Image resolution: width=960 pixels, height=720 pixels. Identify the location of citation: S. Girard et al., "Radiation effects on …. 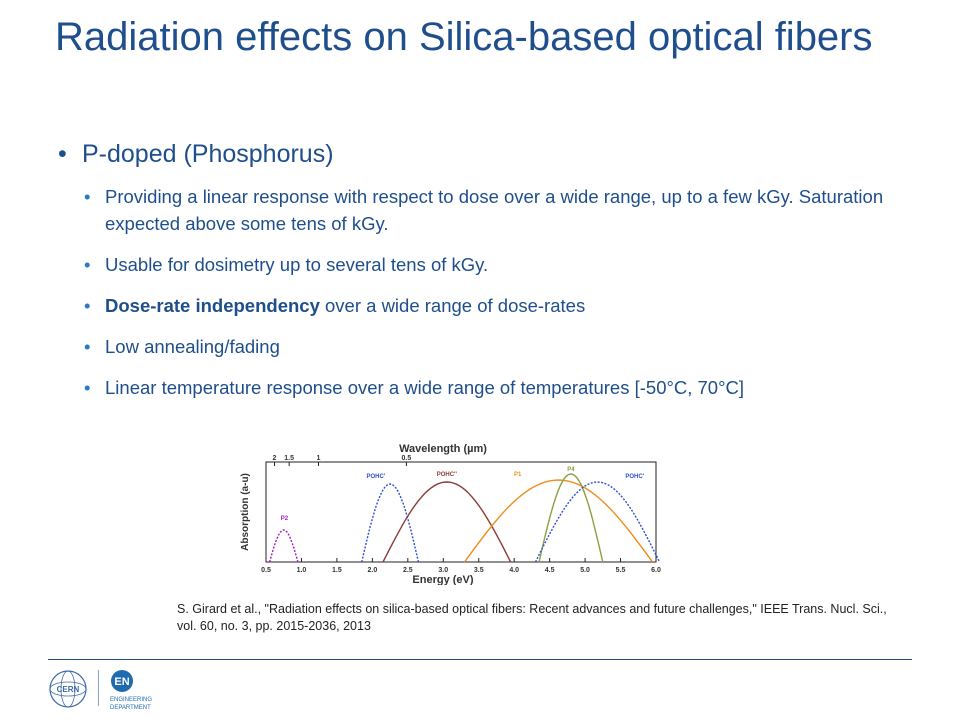
(532, 617).